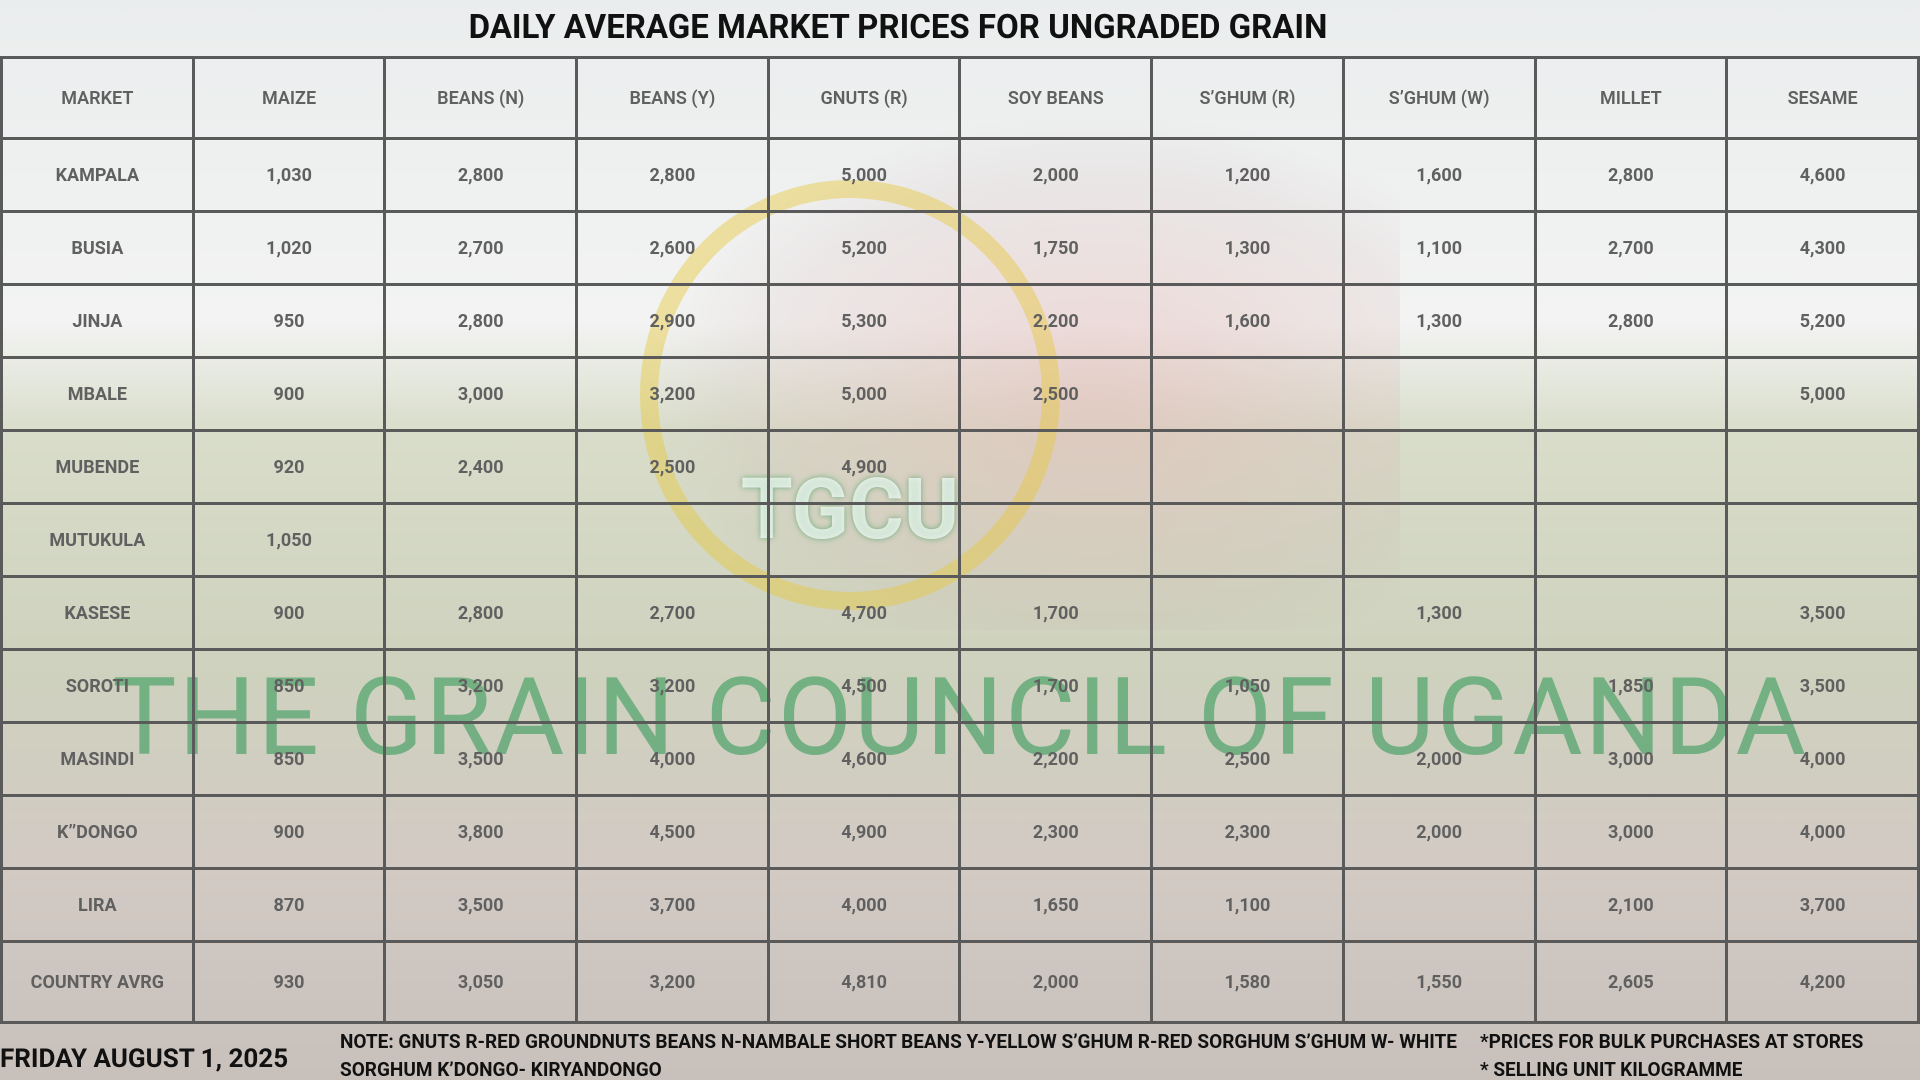  Describe the element at coordinates (1672, 1041) in the screenshot. I see `remark: *PRICES FOR BULK PURCHASES AT STORES` at that location.